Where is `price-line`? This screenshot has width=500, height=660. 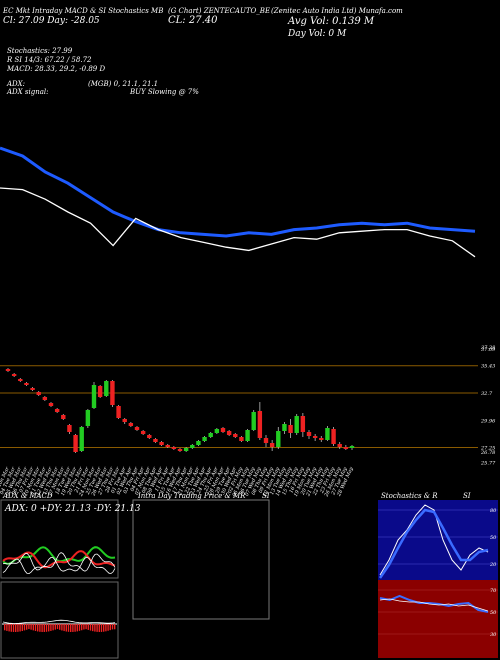
price-line is located at coordinates (238, 222).